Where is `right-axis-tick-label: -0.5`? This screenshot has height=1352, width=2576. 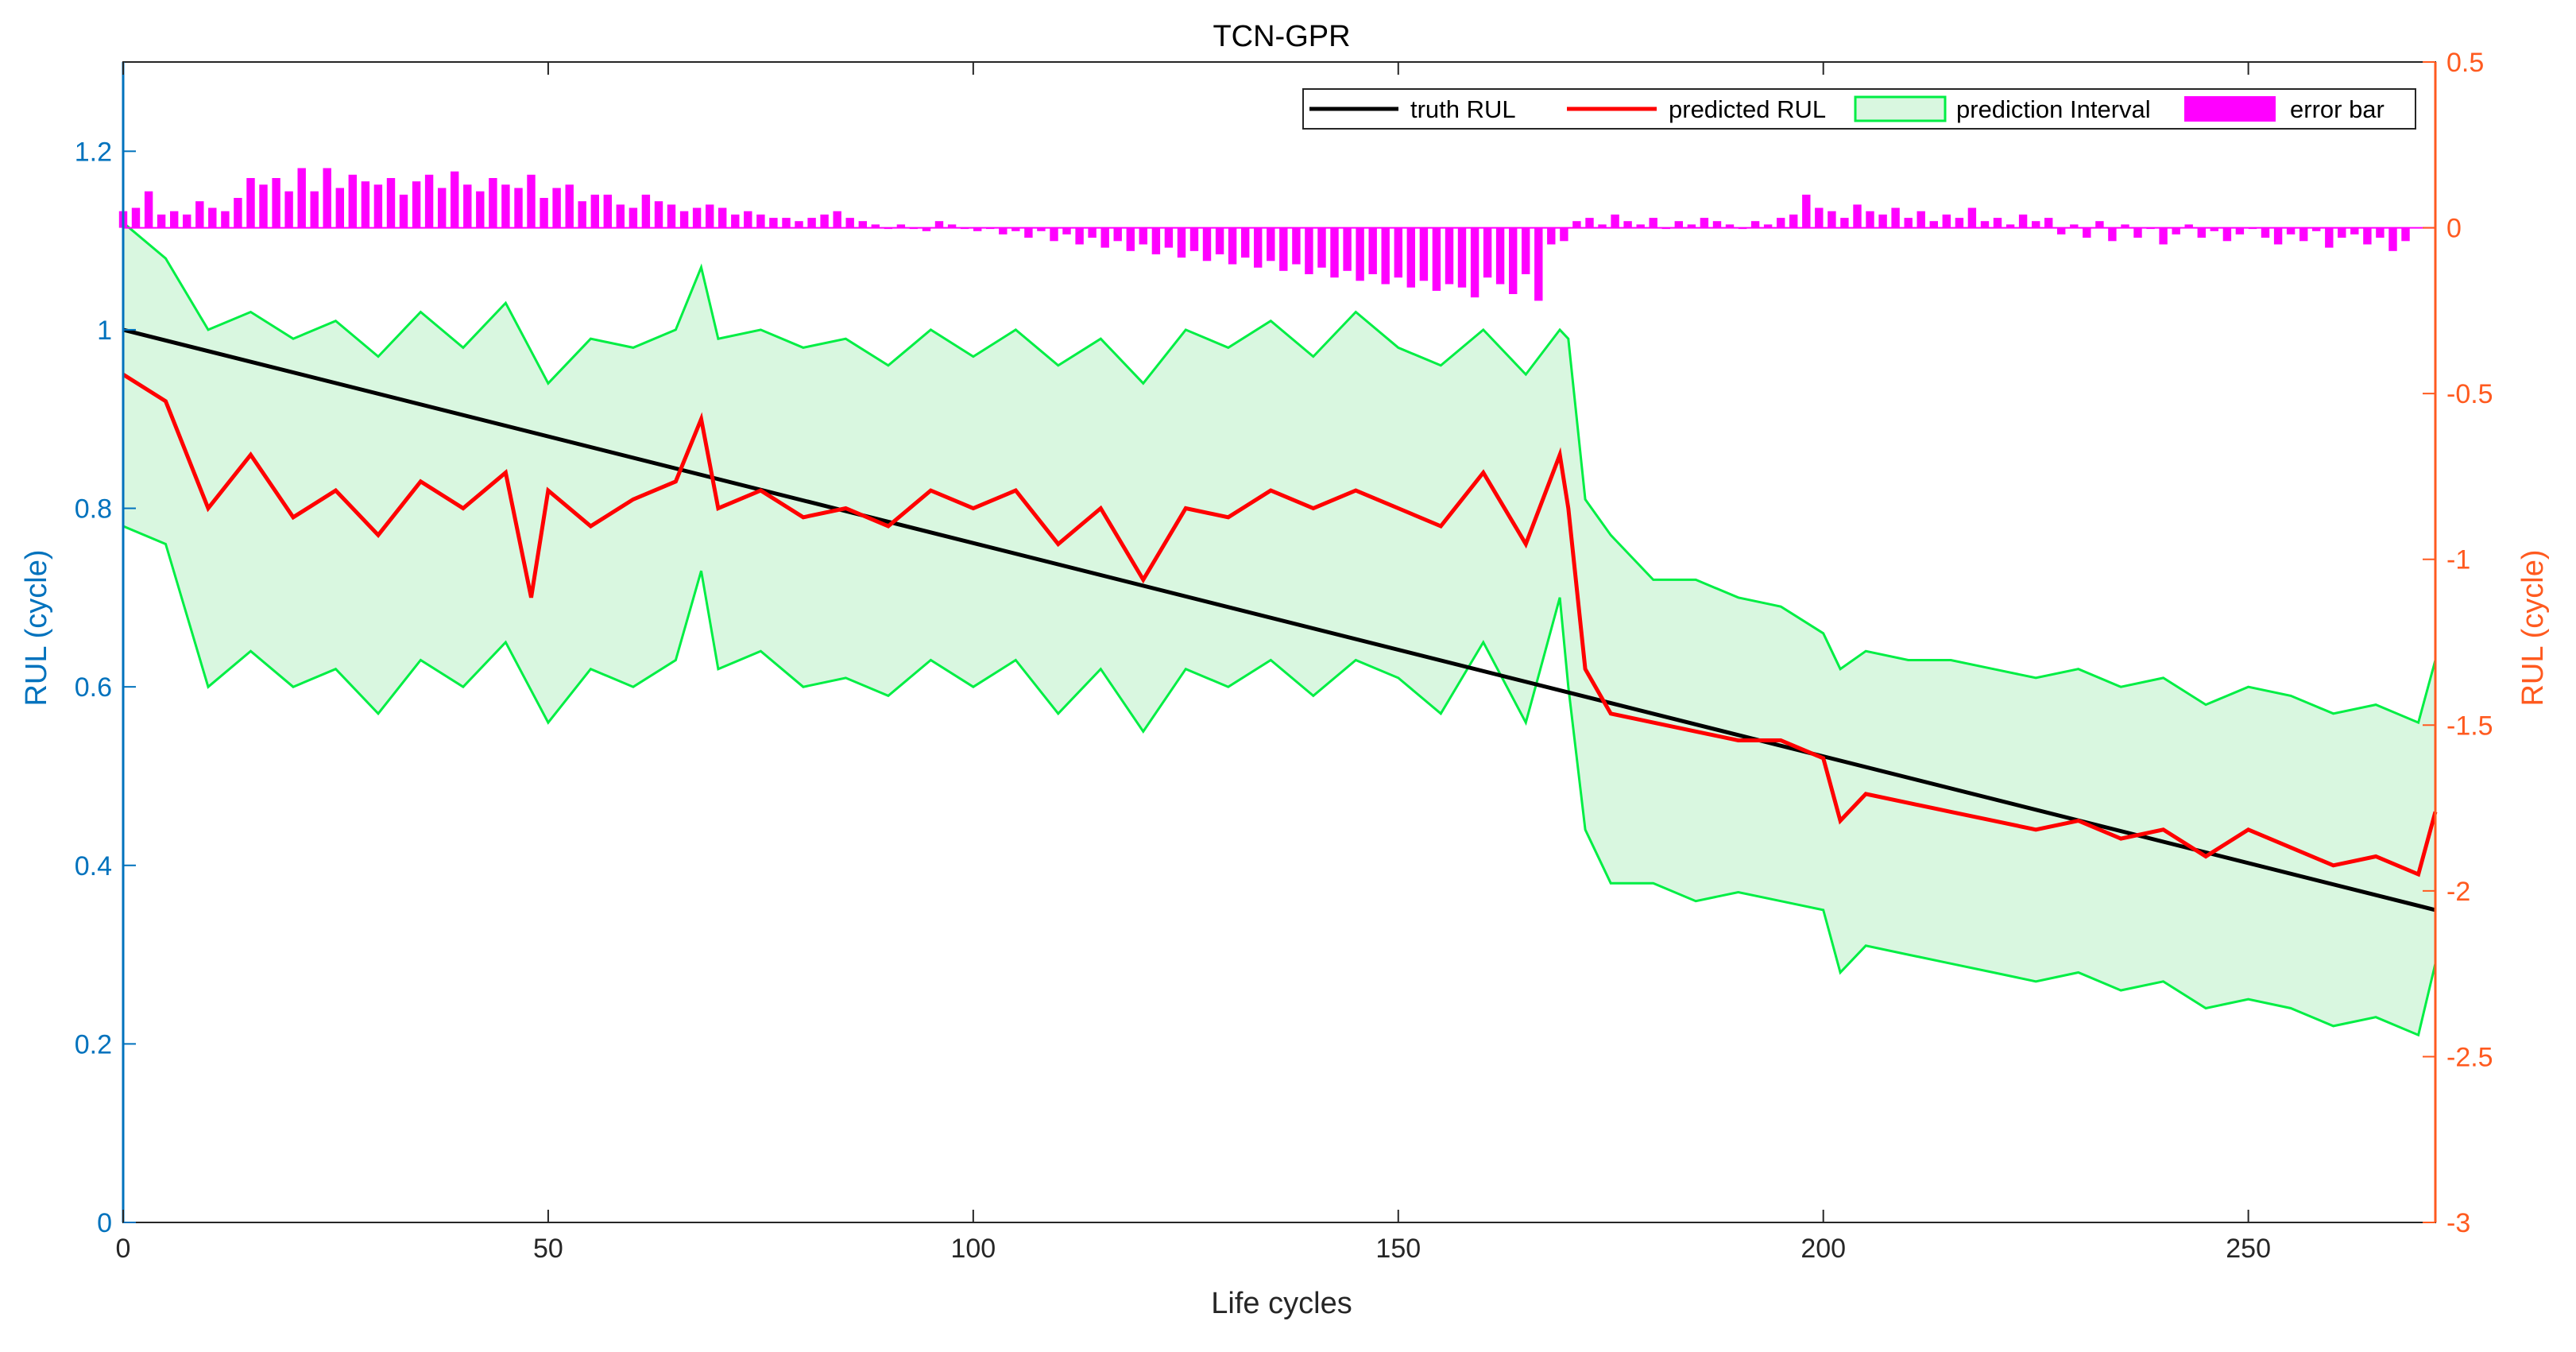 right-axis-tick-label: -0.5 is located at coordinates (2469, 394).